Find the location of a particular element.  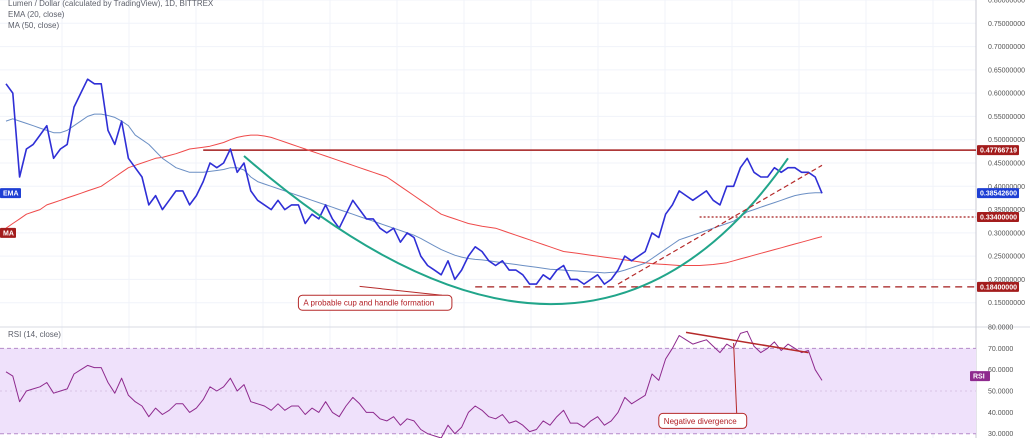

rsi-axis-tick-label: 80.0000 is located at coordinates (1000, 328).